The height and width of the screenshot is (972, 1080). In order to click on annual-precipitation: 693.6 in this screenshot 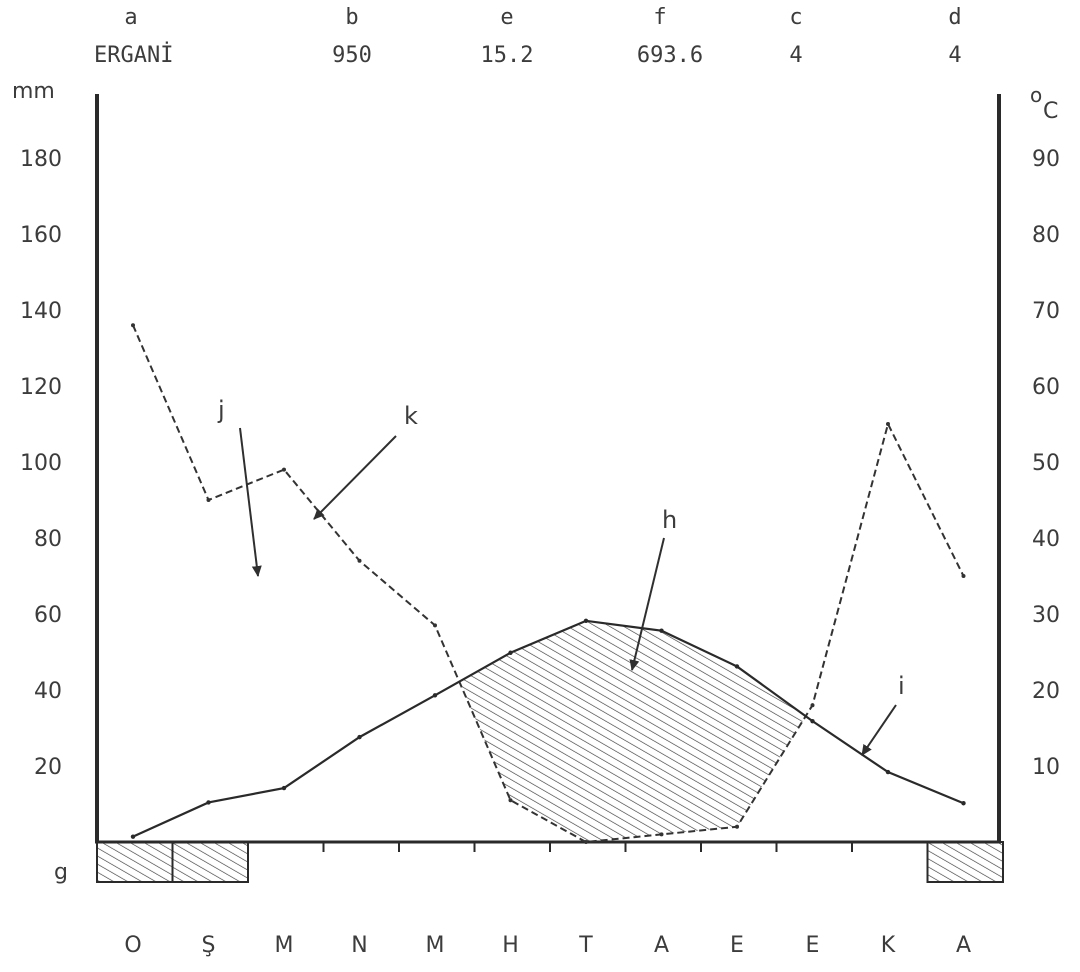, I will do `click(670, 55)`.